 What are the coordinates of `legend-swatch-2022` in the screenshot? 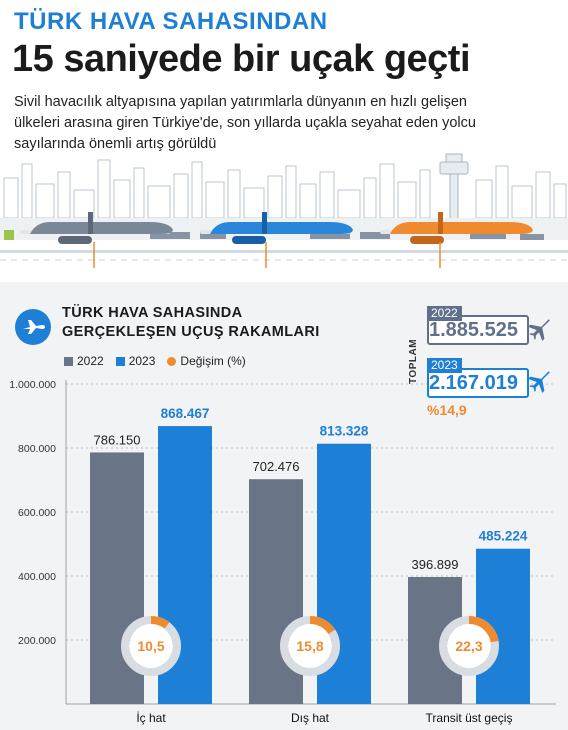 It's located at (68, 361).